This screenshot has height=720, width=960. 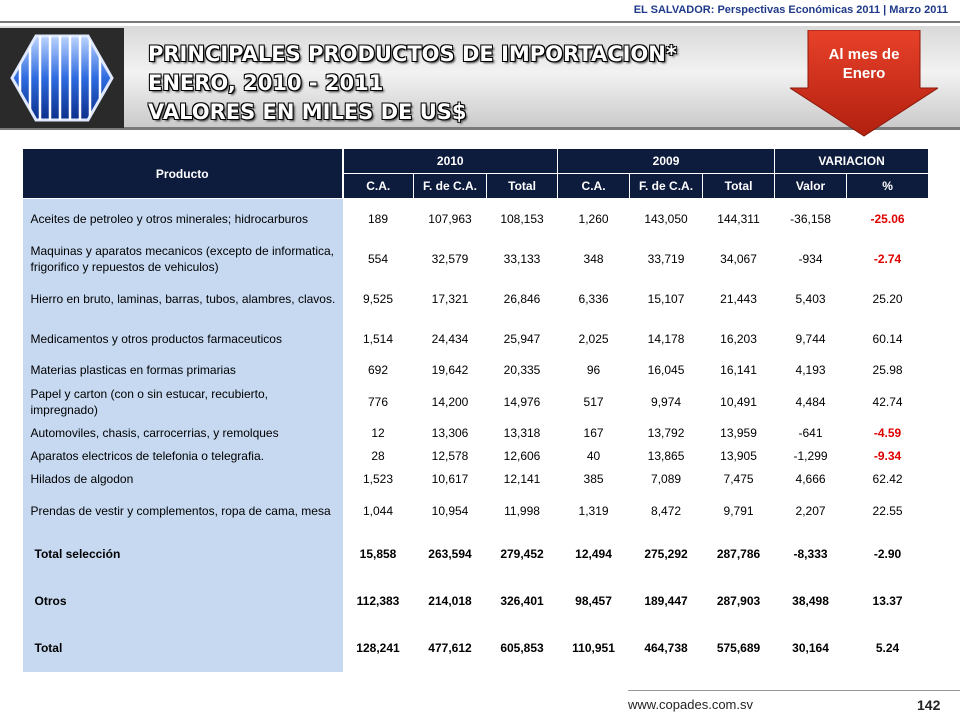 What do you see at coordinates (378, 218) in the screenshot?
I see `value-cell: 189` at bounding box center [378, 218].